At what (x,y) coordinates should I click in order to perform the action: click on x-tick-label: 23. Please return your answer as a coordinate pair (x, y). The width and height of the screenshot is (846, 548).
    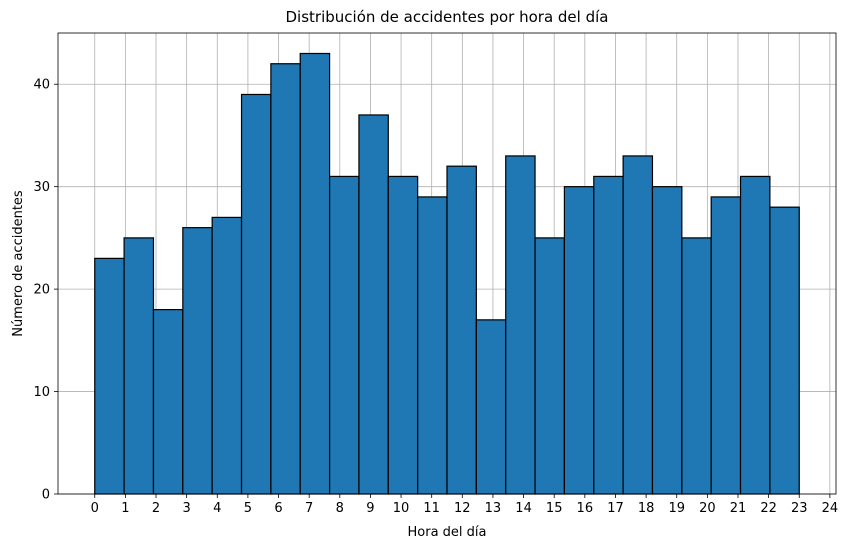
    Looking at the image, I should click on (799, 508).